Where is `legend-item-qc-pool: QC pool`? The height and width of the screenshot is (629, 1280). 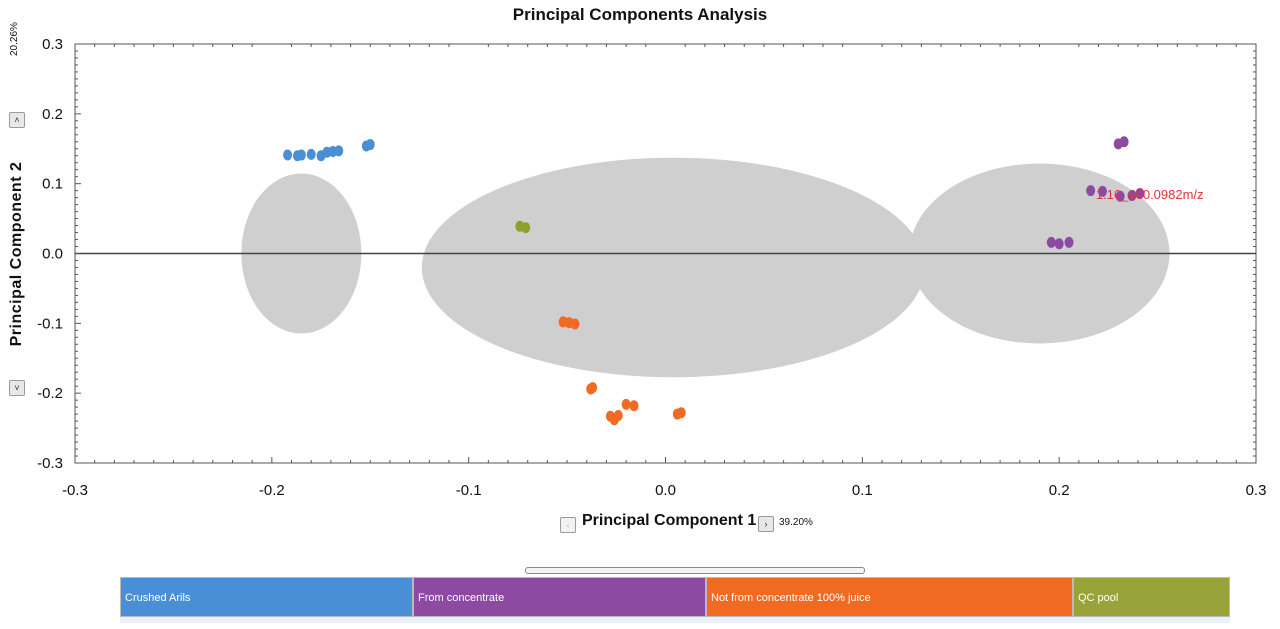
legend-item-qc-pool: QC pool is located at coordinates (1151, 600).